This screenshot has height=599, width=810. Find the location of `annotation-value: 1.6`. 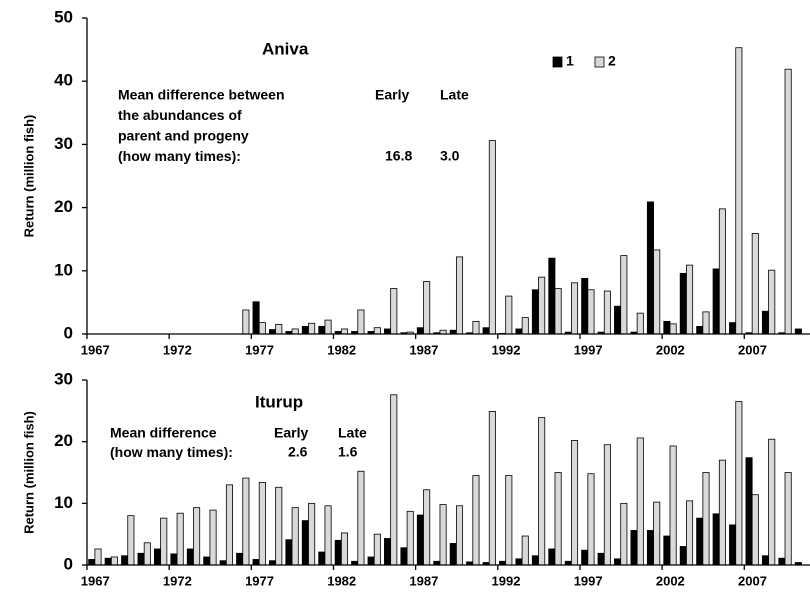

annotation-value: 1.6 is located at coordinates (348, 452).